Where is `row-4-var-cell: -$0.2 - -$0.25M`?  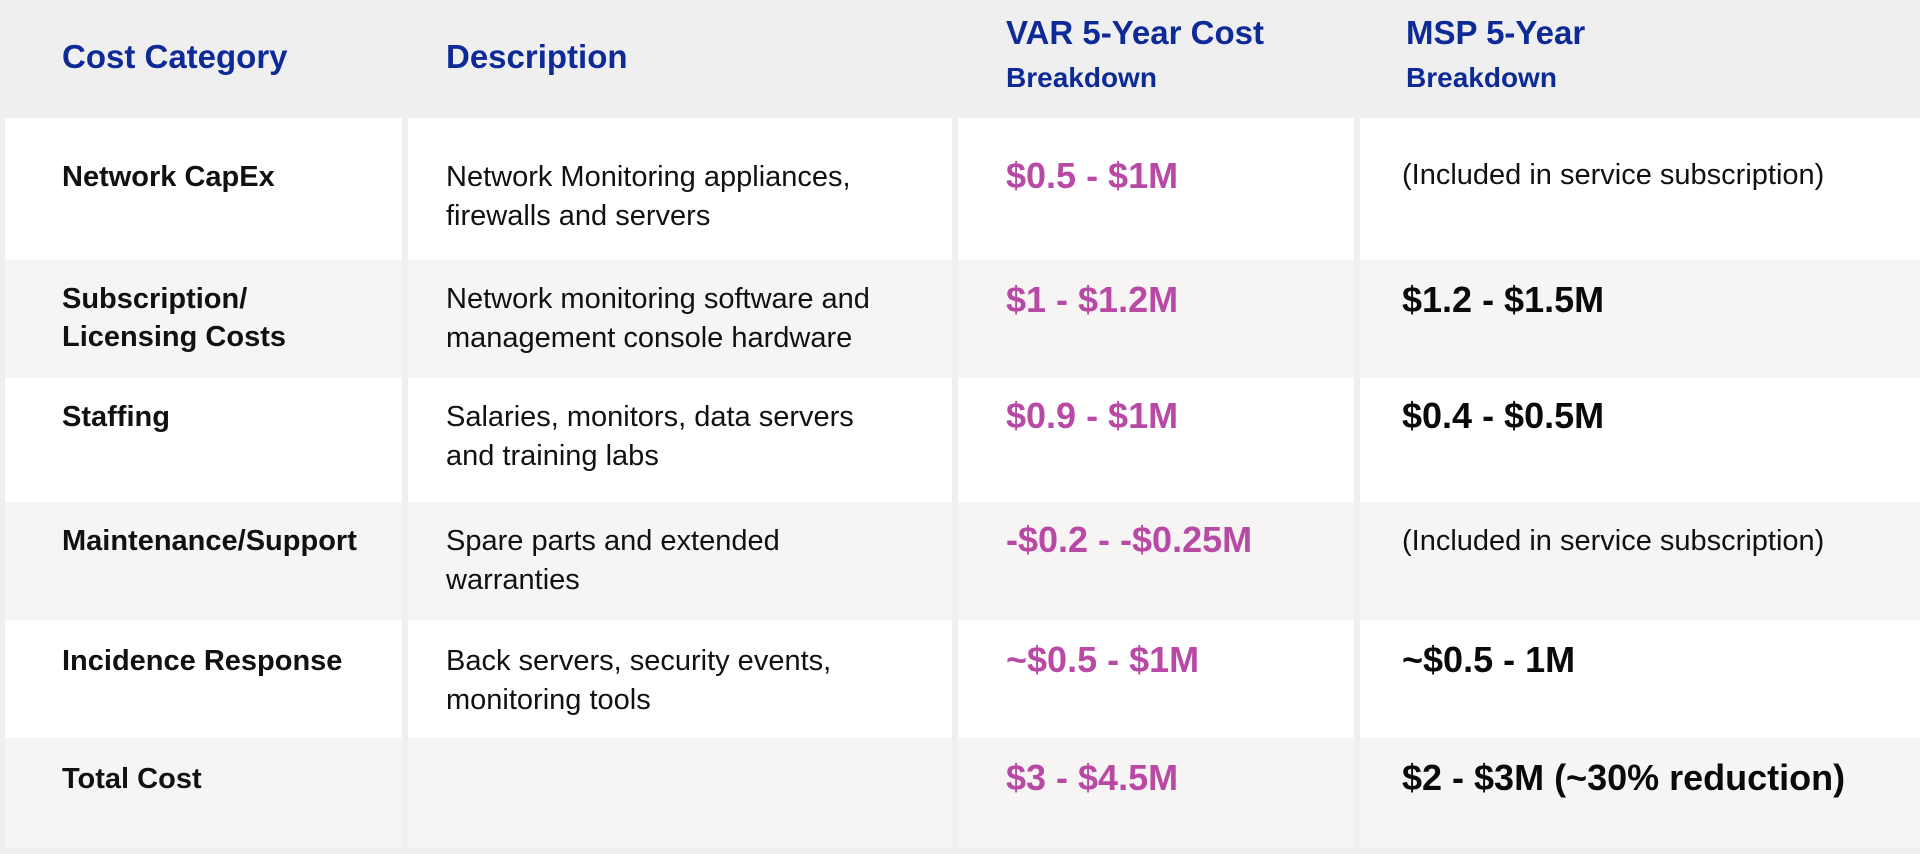 row-4-var-cell: -$0.2 - -$0.25M is located at coordinates (1153, 561).